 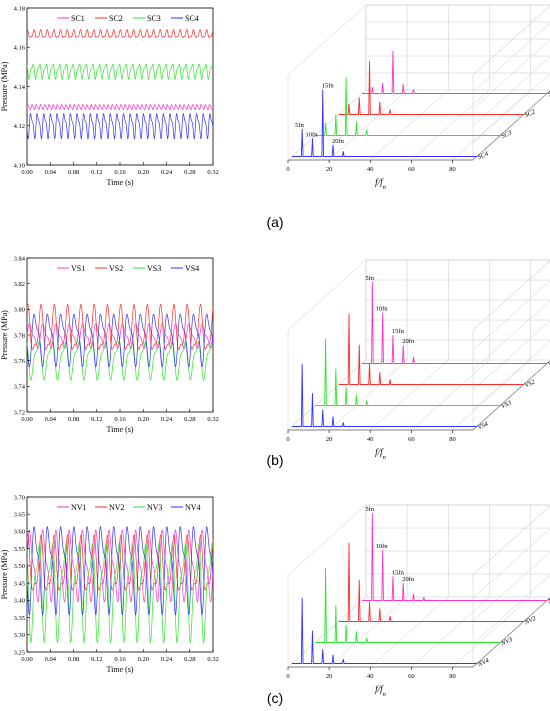 I want to click on y-tick-label: 3.30, so click(x=19, y=635).